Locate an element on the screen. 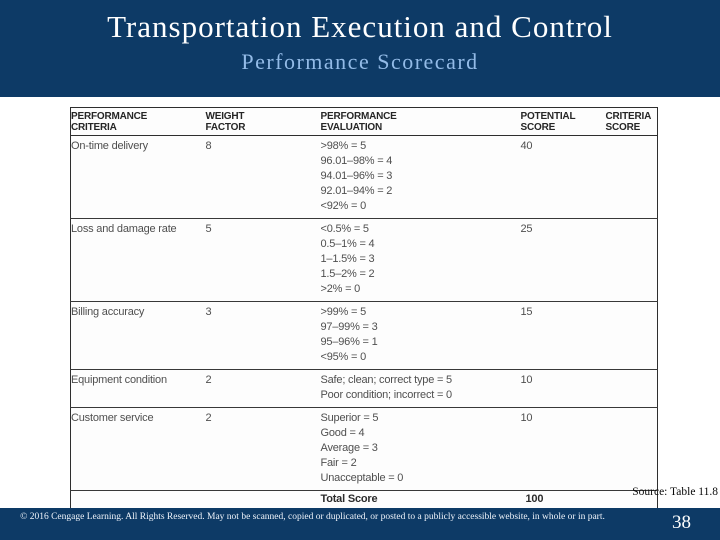 Image resolution: width=720 pixels, height=540 pixels. slide-subtitle: Performance Scorecard is located at coordinates (360, 61).